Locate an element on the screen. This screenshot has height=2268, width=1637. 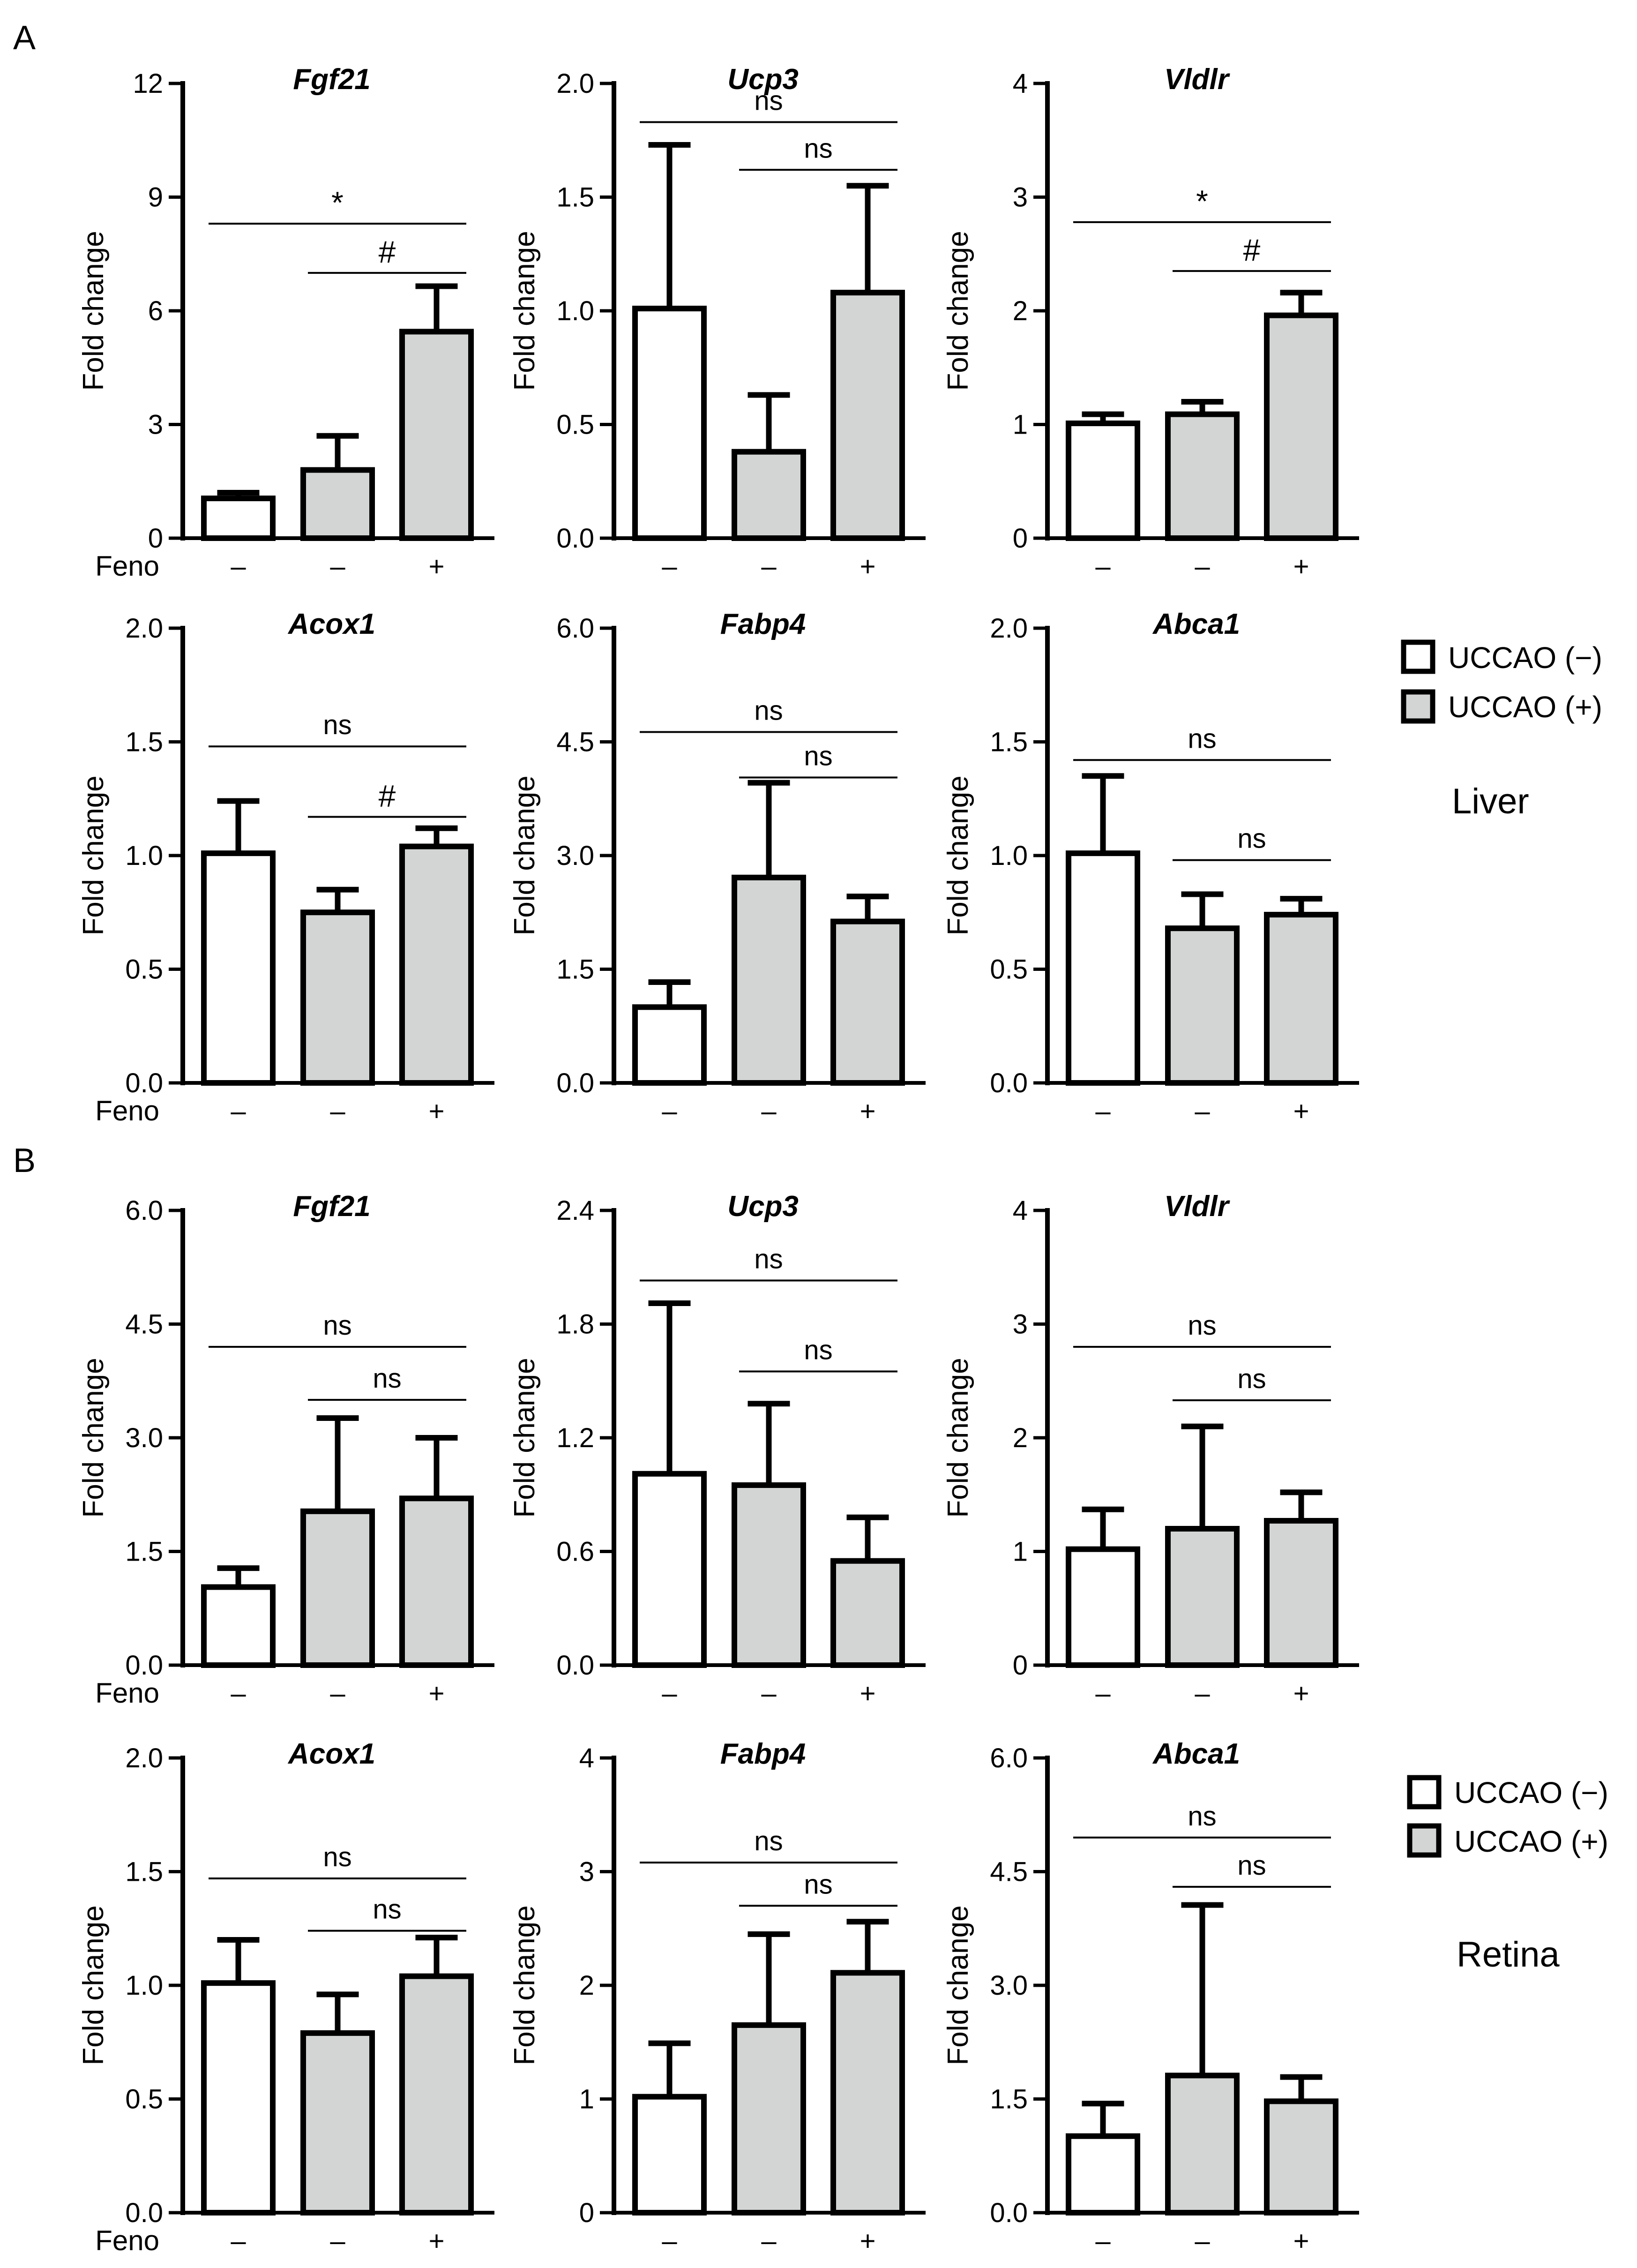
chart-title: Fabp4 is located at coordinates (763, 1754).